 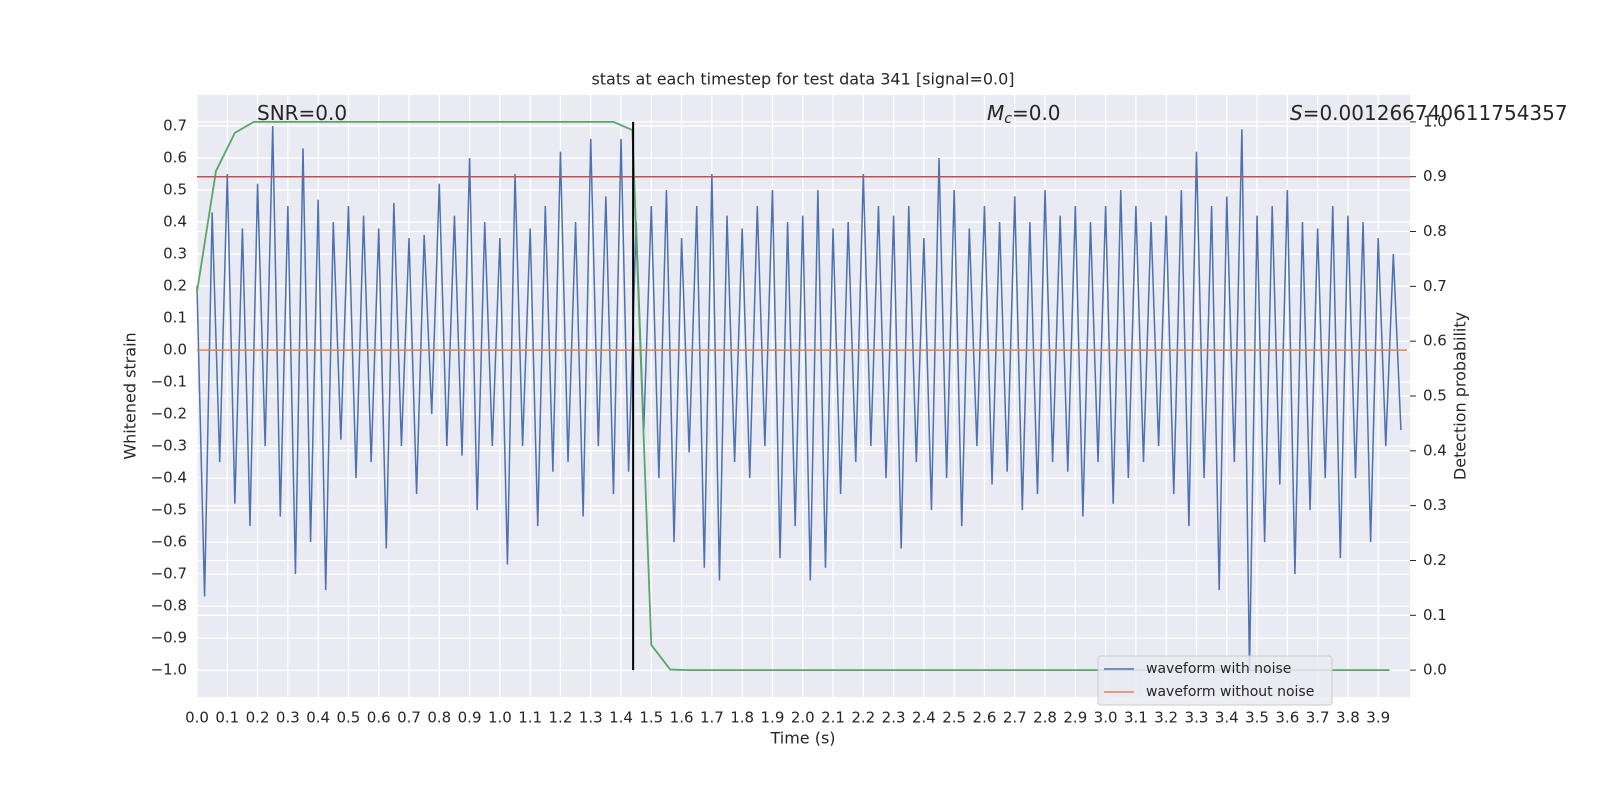 What do you see at coordinates (1257, 718) in the screenshot?
I see `x-tick-label: 3.5` at bounding box center [1257, 718].